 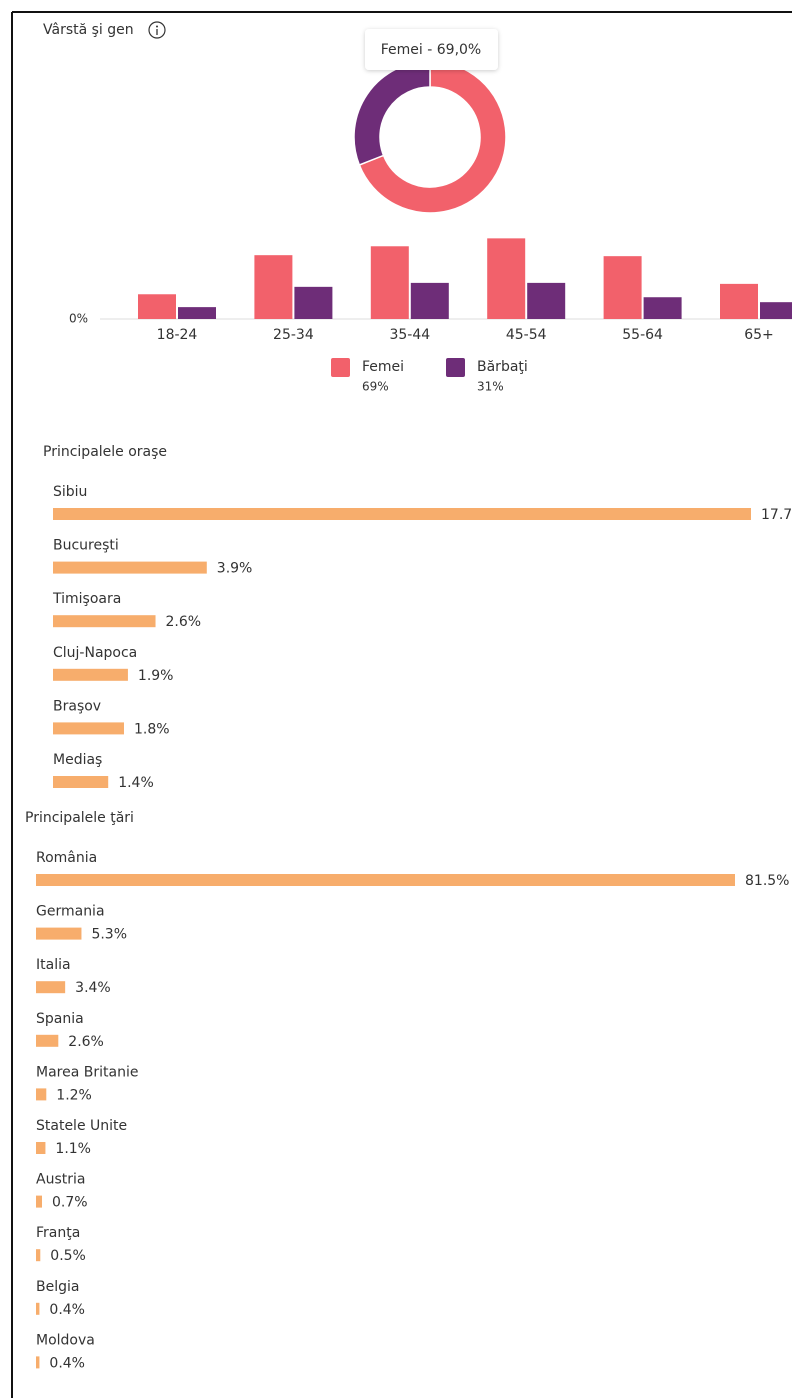 What do you see at coordinates (78, 319) in the screenshot?
I see `y-tick-label: 0%` at bounding box center [78, 319].